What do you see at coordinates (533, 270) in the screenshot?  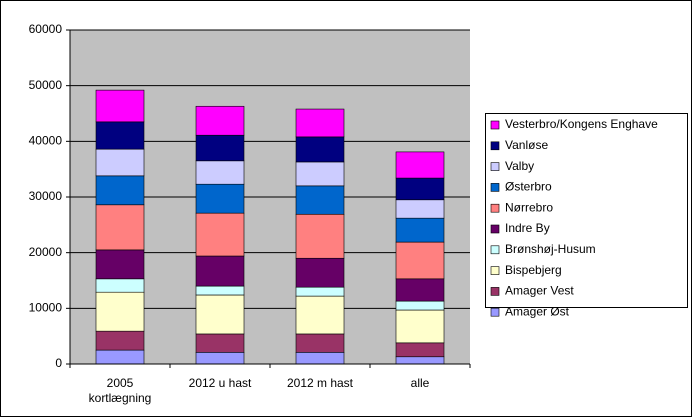 I see `legend-label: Bispebjerg` at bounding box center [533, 270].